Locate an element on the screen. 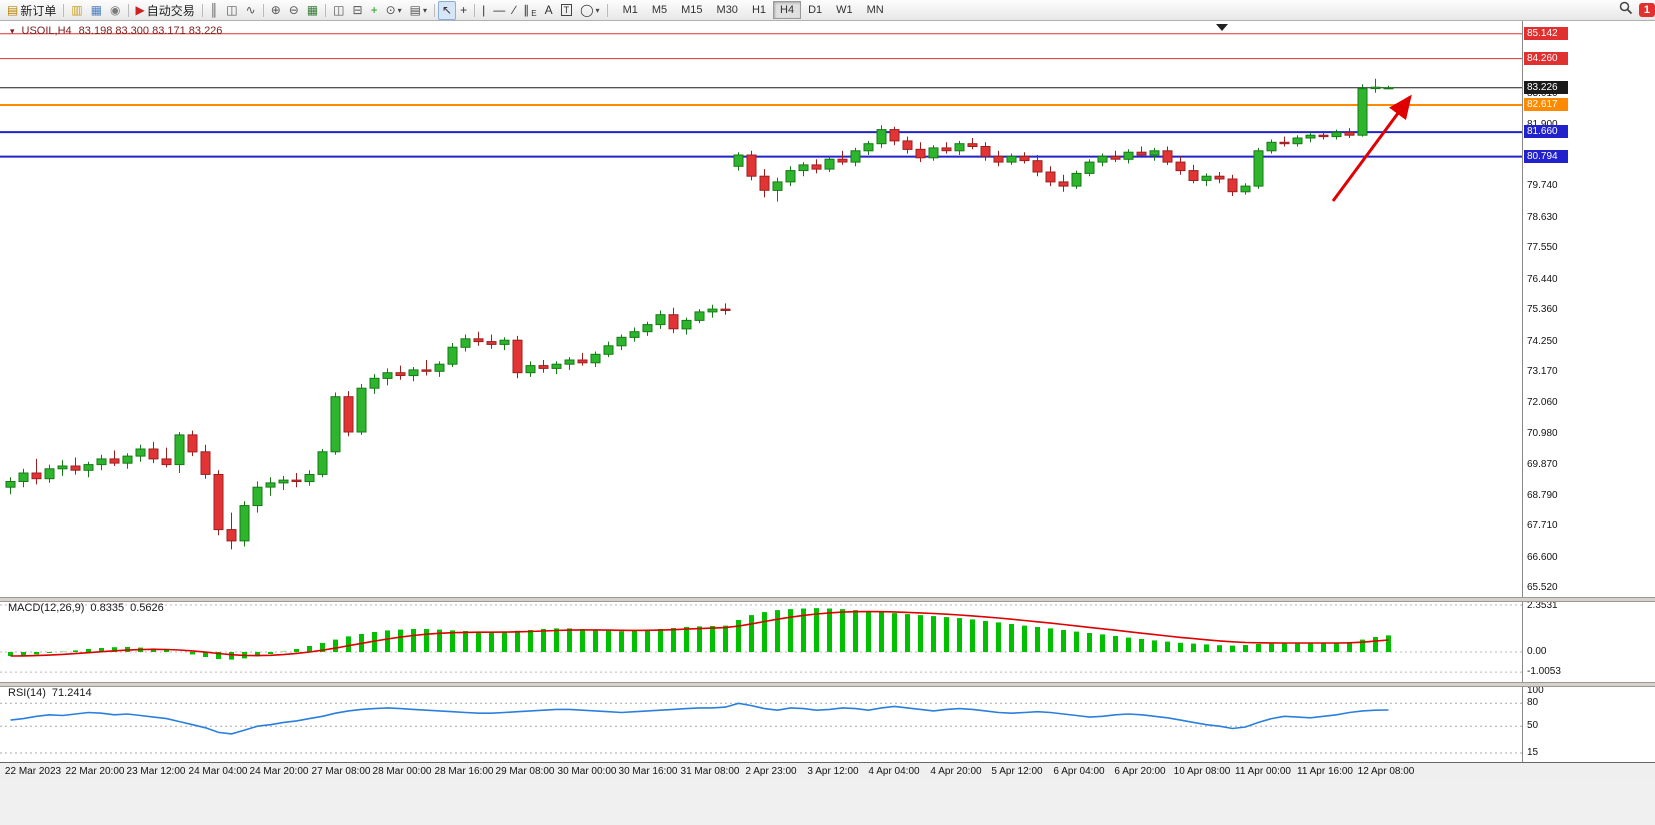 Image resolution: width=1655 pixels, height=825 pixels. crosshair-icon: + is located at coordinates (464, 9).